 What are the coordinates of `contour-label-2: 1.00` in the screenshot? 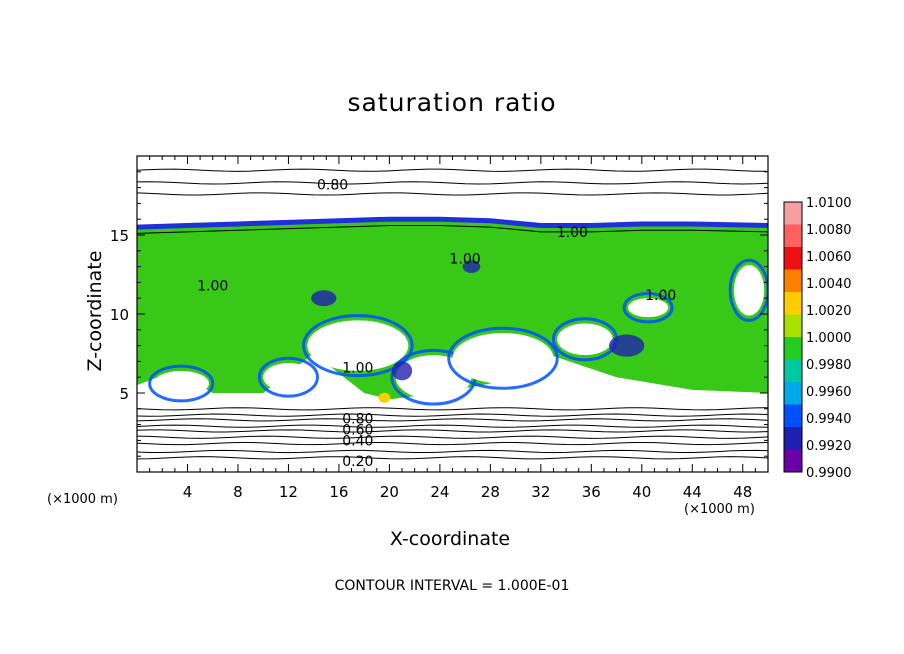 It's located at (465, 260).